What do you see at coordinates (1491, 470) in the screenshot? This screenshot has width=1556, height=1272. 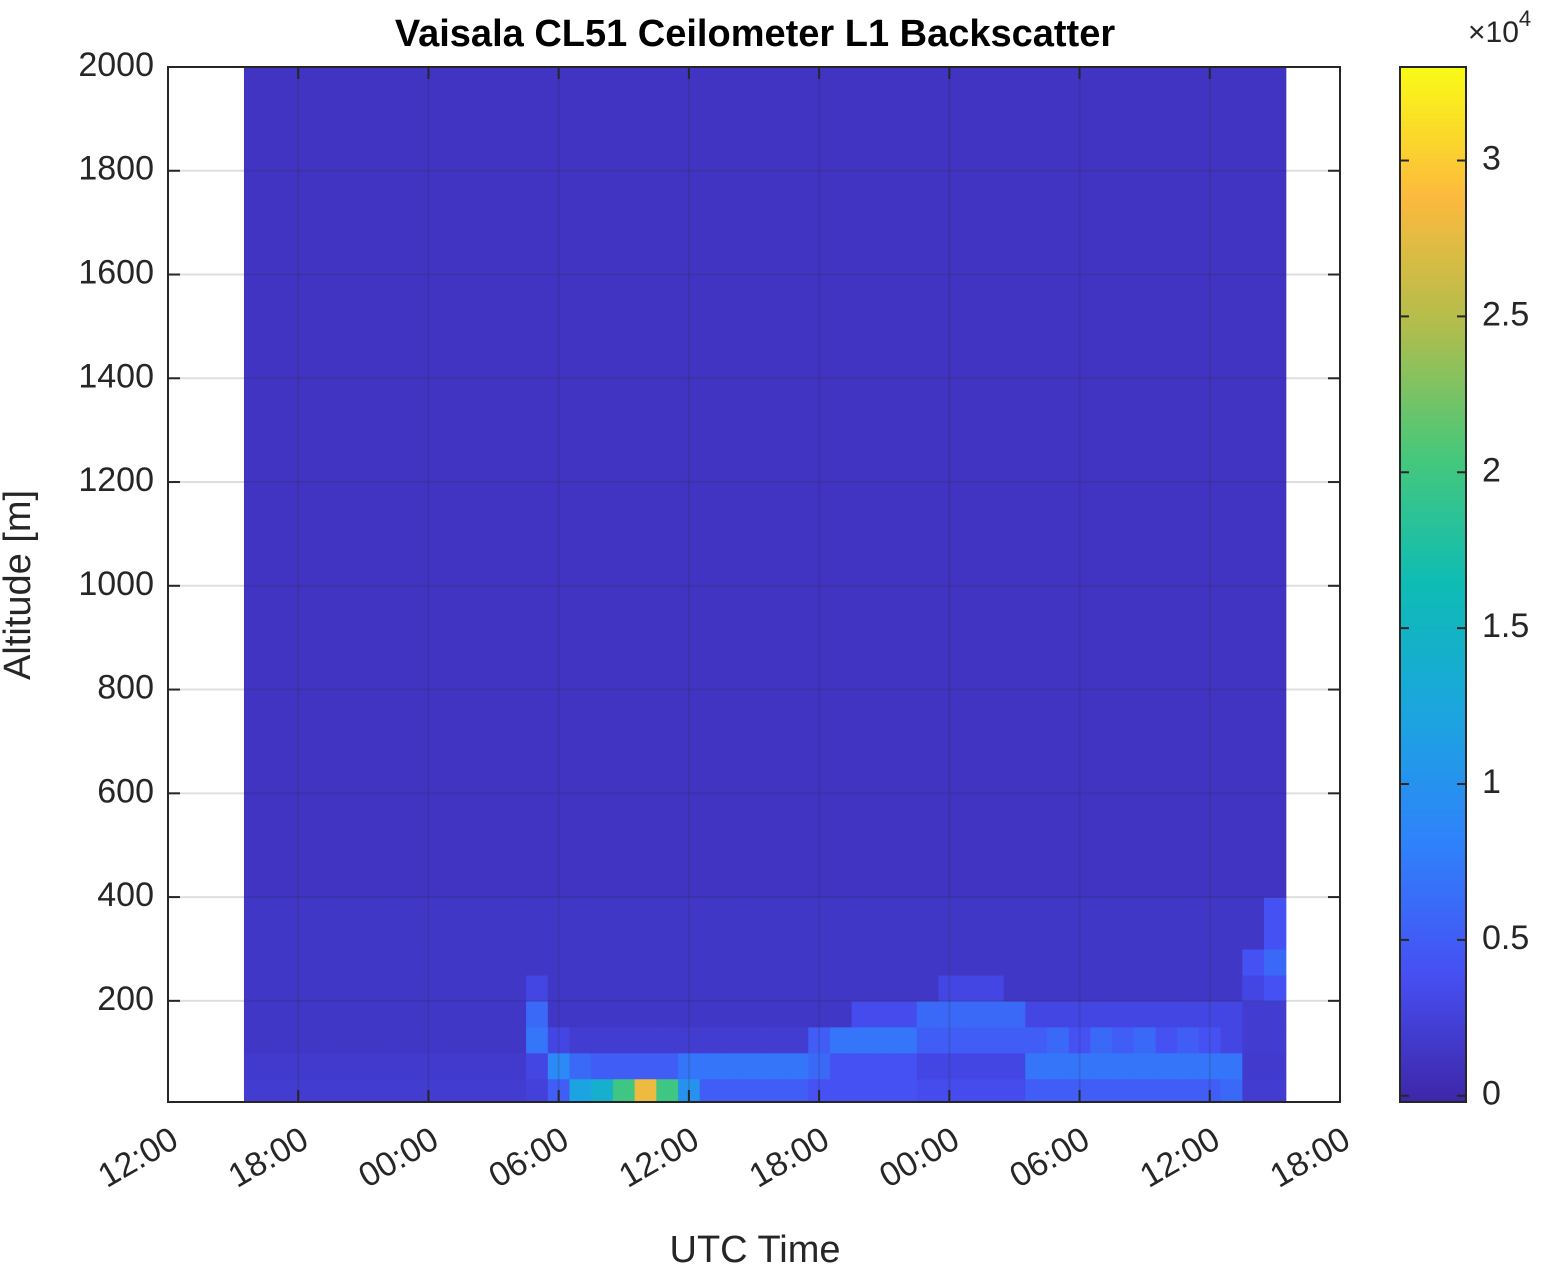 I see `colorbar-tick-label: 2` at bounding box center [1491, 470].